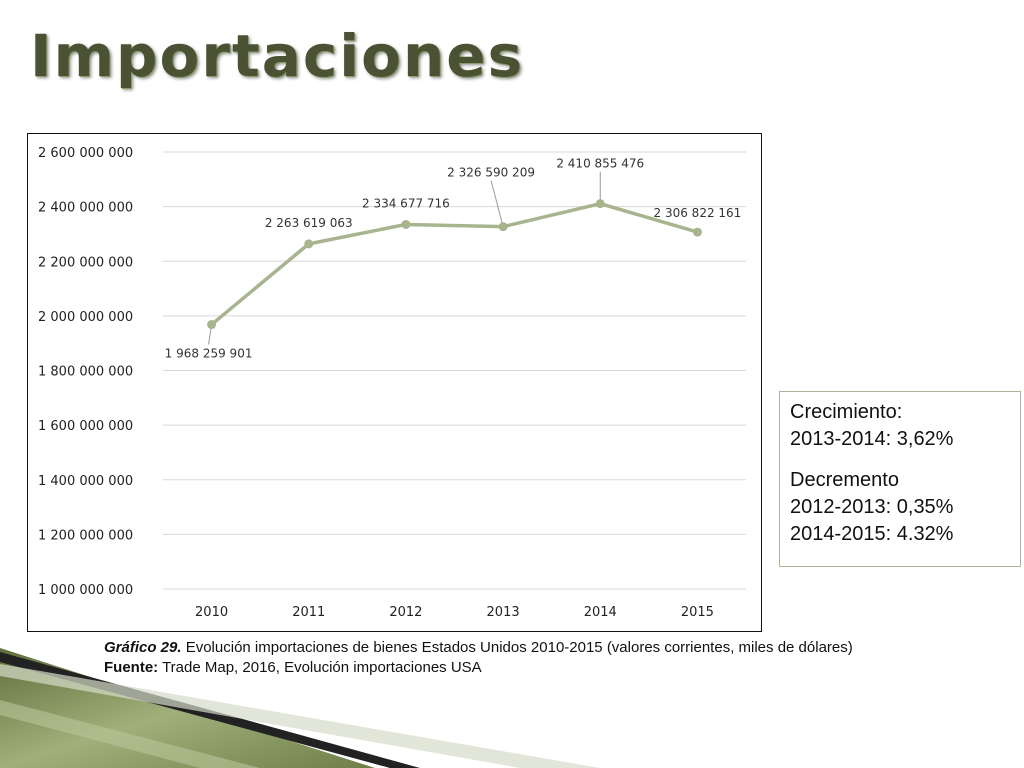 Image resolution: width=1024 pixels, height=768 pixels. What do you see at coordinates (497, 203) in the screenshot?
I see `label-leader-line` at bounding box center [497, 203].